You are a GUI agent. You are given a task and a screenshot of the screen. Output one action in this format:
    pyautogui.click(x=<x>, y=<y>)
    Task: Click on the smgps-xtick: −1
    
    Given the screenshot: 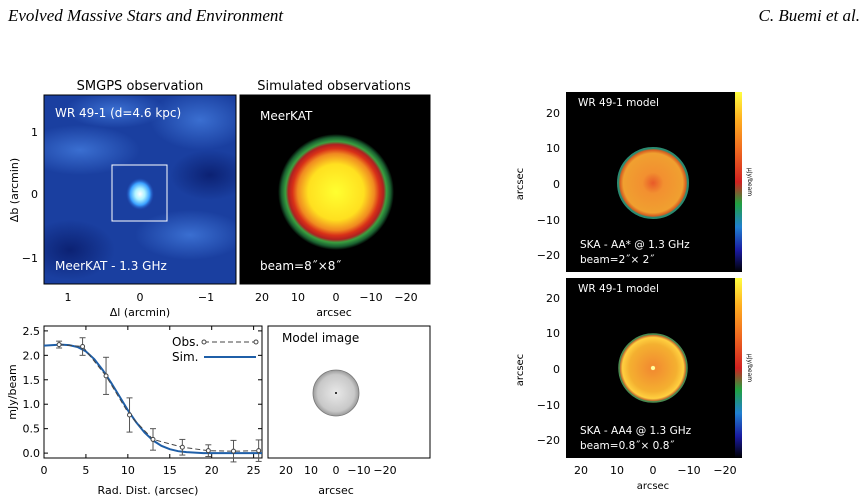 What is the action you would take?
    pyautogui.click(x=206, y=297)
    